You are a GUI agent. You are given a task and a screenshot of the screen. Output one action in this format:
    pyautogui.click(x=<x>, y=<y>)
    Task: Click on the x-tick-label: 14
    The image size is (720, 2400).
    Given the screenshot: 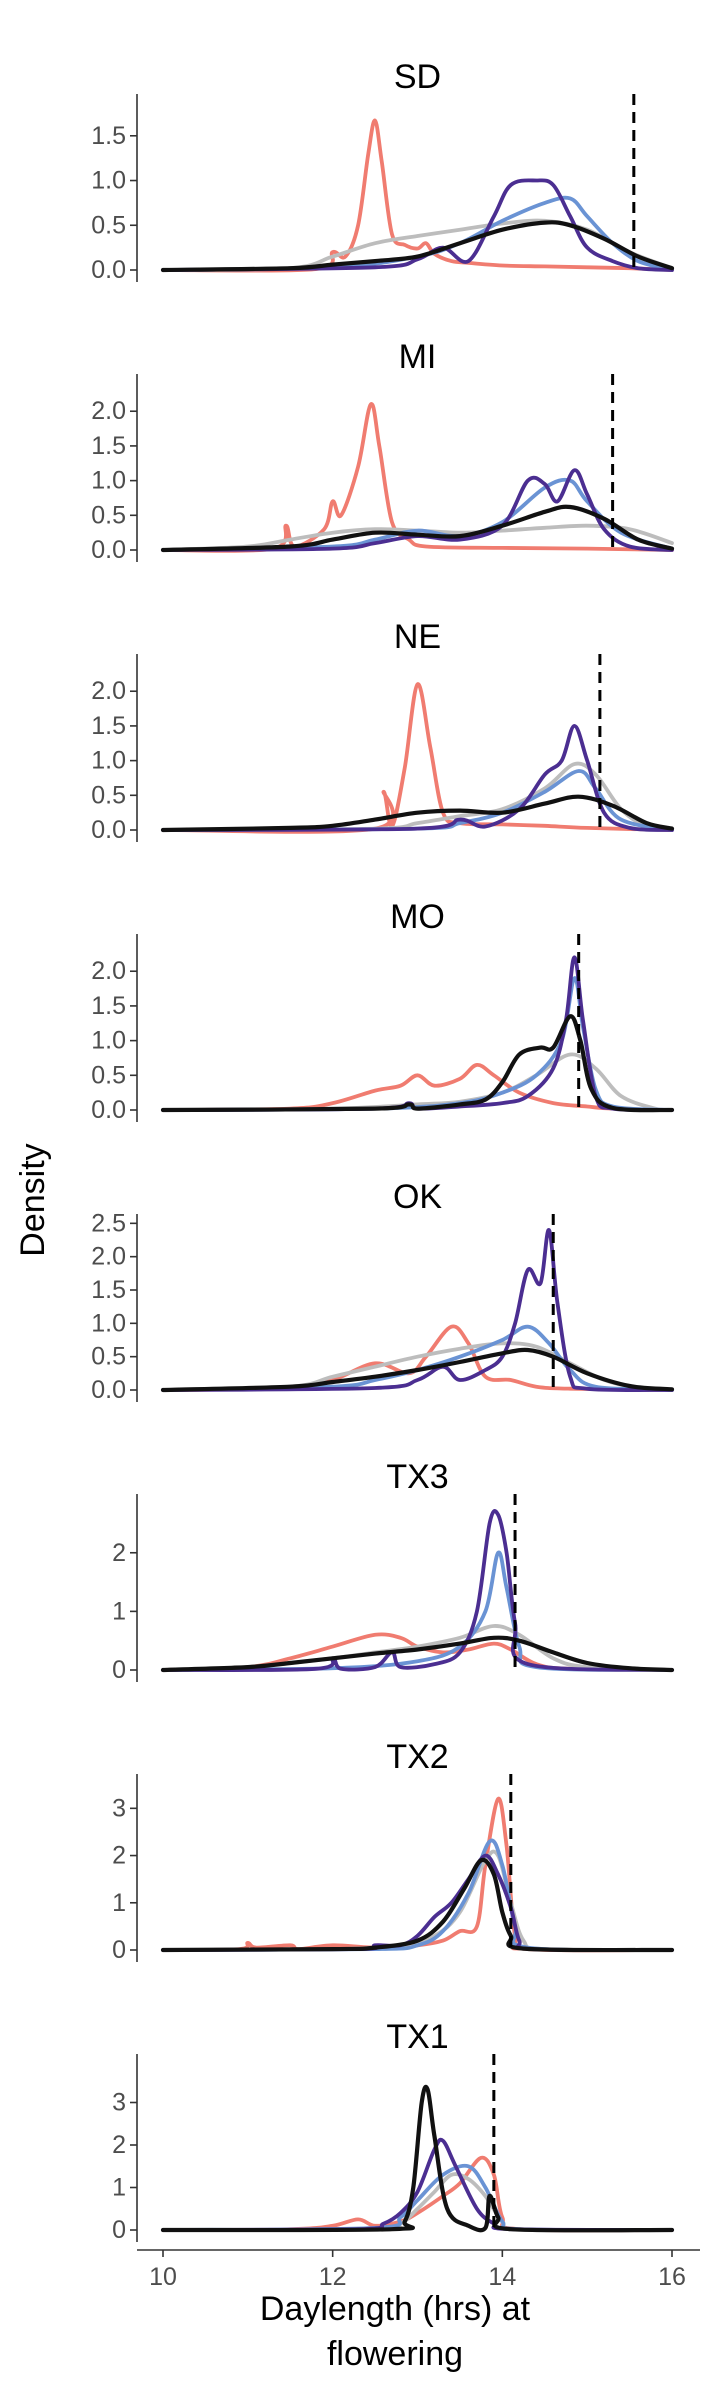 What is the action you would take?
    pyautogui.click(x=502, y=2277)
    